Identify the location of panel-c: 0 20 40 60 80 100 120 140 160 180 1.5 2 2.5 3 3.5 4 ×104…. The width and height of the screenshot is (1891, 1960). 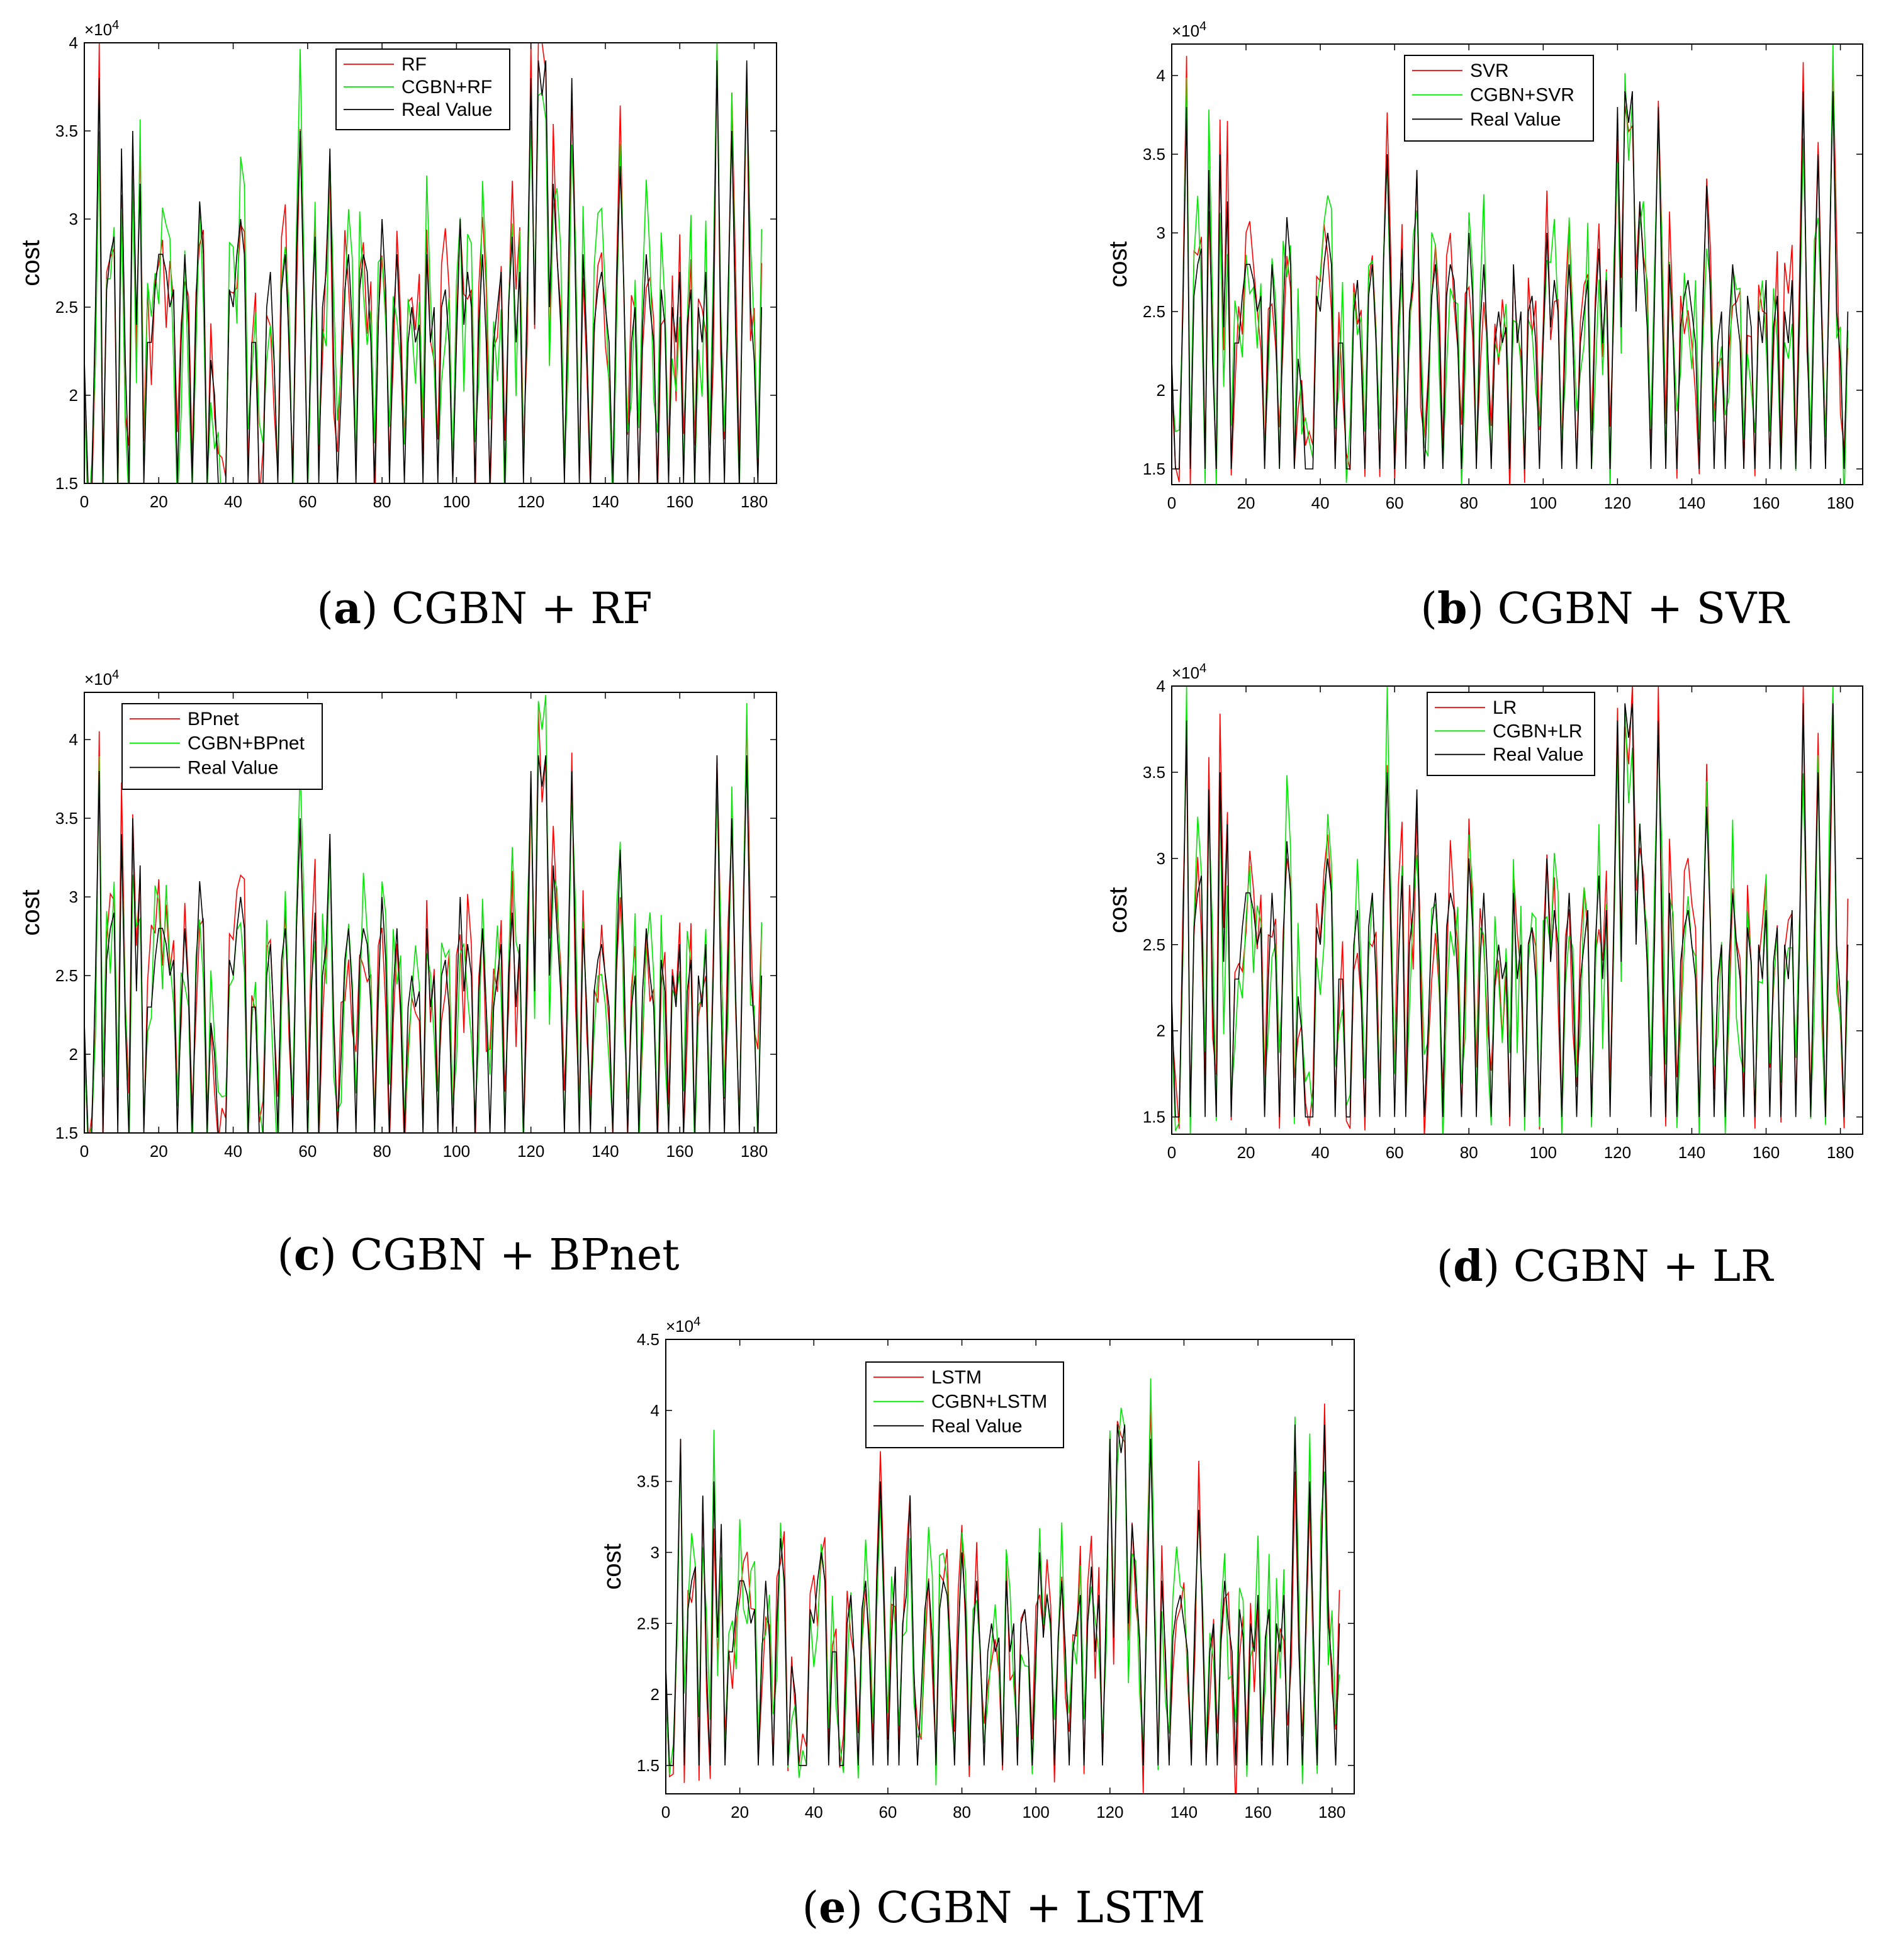
(397, 974).